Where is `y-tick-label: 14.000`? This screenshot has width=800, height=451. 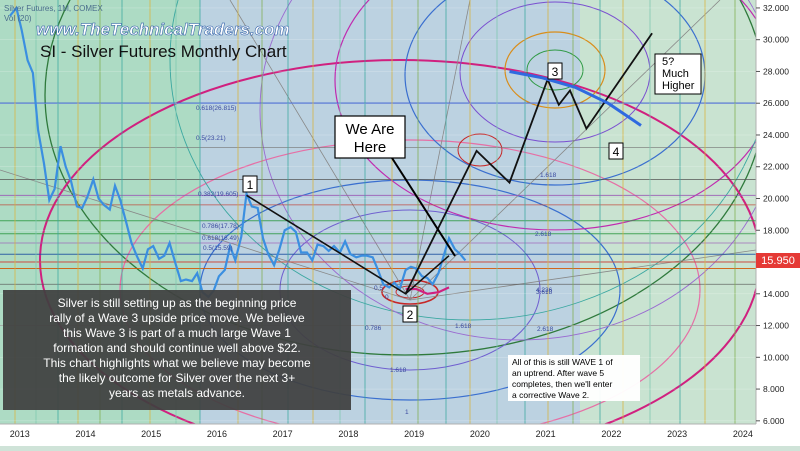 y-tick-label: 14.000 is located at coordinates (776, 294).